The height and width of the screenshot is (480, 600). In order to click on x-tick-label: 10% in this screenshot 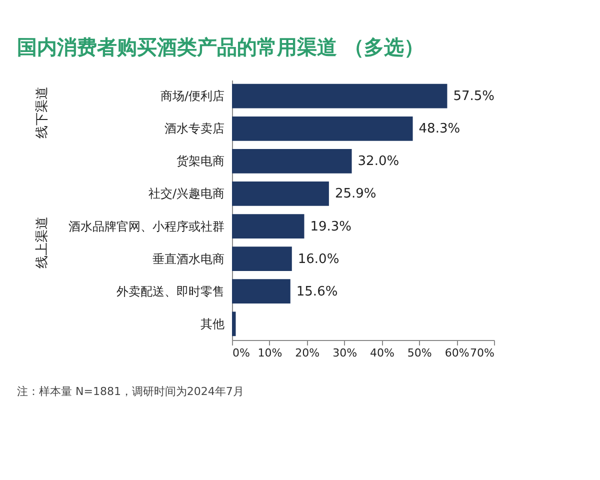, I will do `click(270, 353)`.